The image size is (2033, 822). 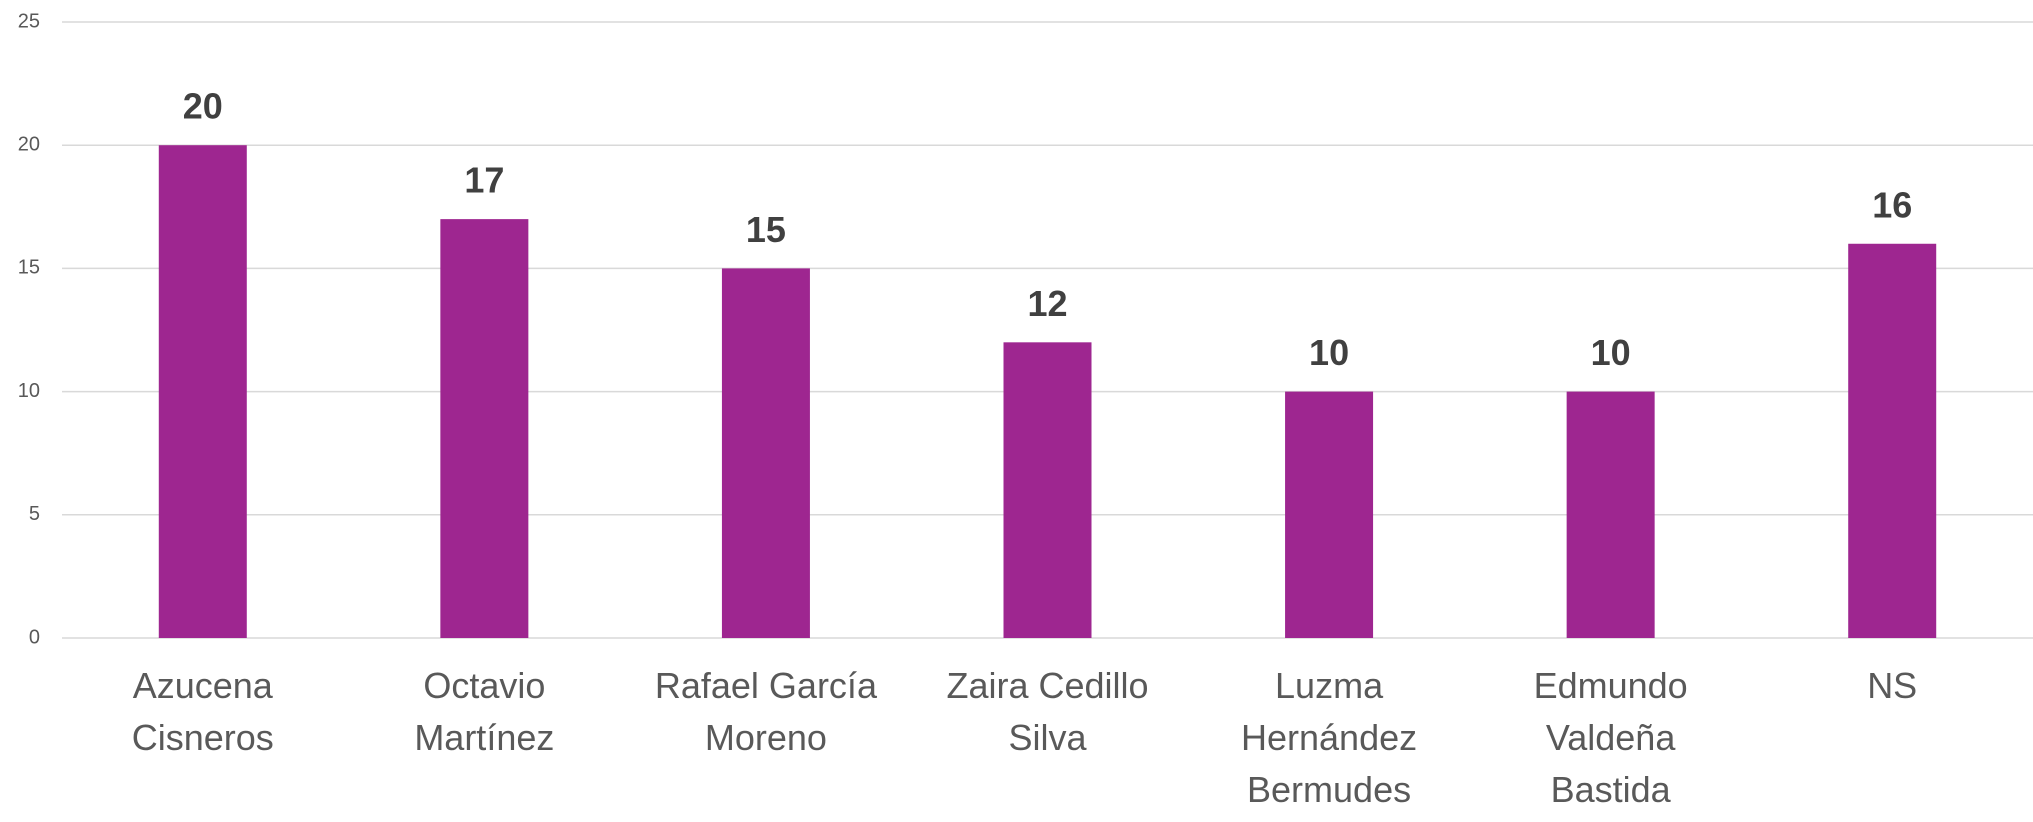 What do you see at coordinates (765, 711) in the screenshot?
I see `x-tick-label: Rafael García Moreno` at bounding box center [765, 711].